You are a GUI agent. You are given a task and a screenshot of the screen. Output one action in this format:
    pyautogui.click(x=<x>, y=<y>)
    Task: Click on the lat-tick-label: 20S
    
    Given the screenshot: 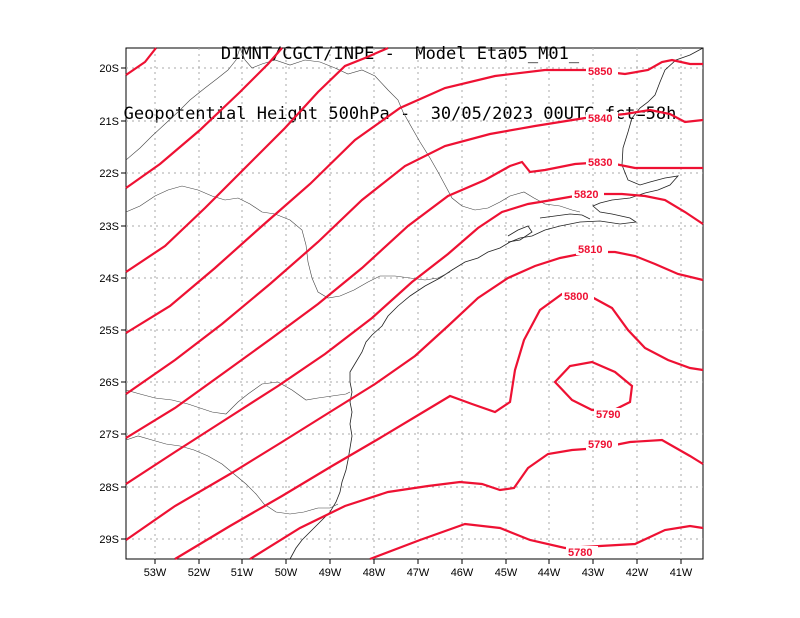 What is the action you would take?
    pyautogui.click(x=109, y=69)
    